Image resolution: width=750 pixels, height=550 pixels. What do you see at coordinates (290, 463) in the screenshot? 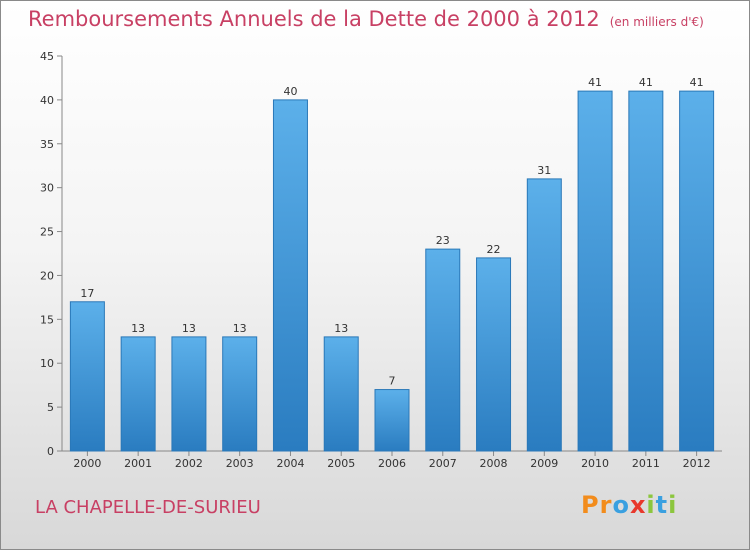
I see `x-tick-label: 2004` at bounding box center [290, 463].